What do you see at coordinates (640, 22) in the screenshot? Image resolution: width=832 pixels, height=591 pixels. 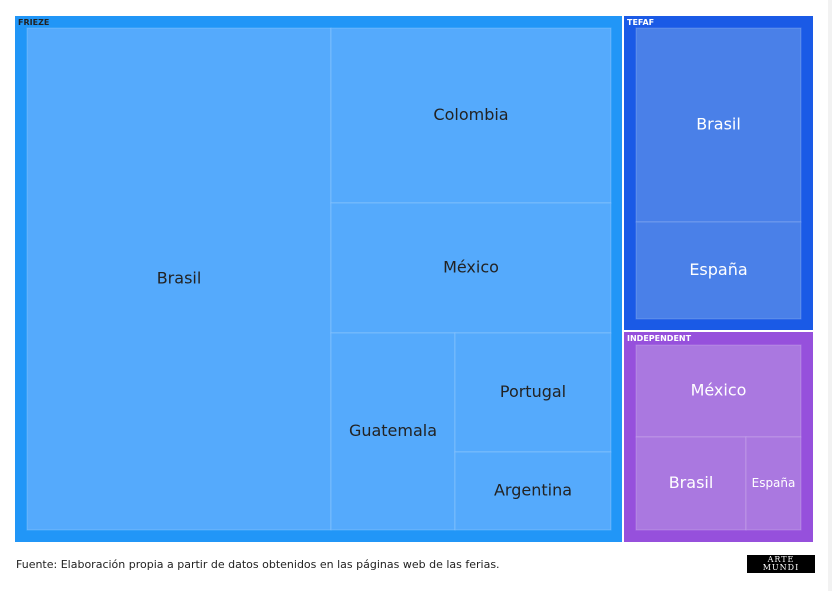 I see `group-tefaf-label: TEFAF` at bounding box center [640, 22].